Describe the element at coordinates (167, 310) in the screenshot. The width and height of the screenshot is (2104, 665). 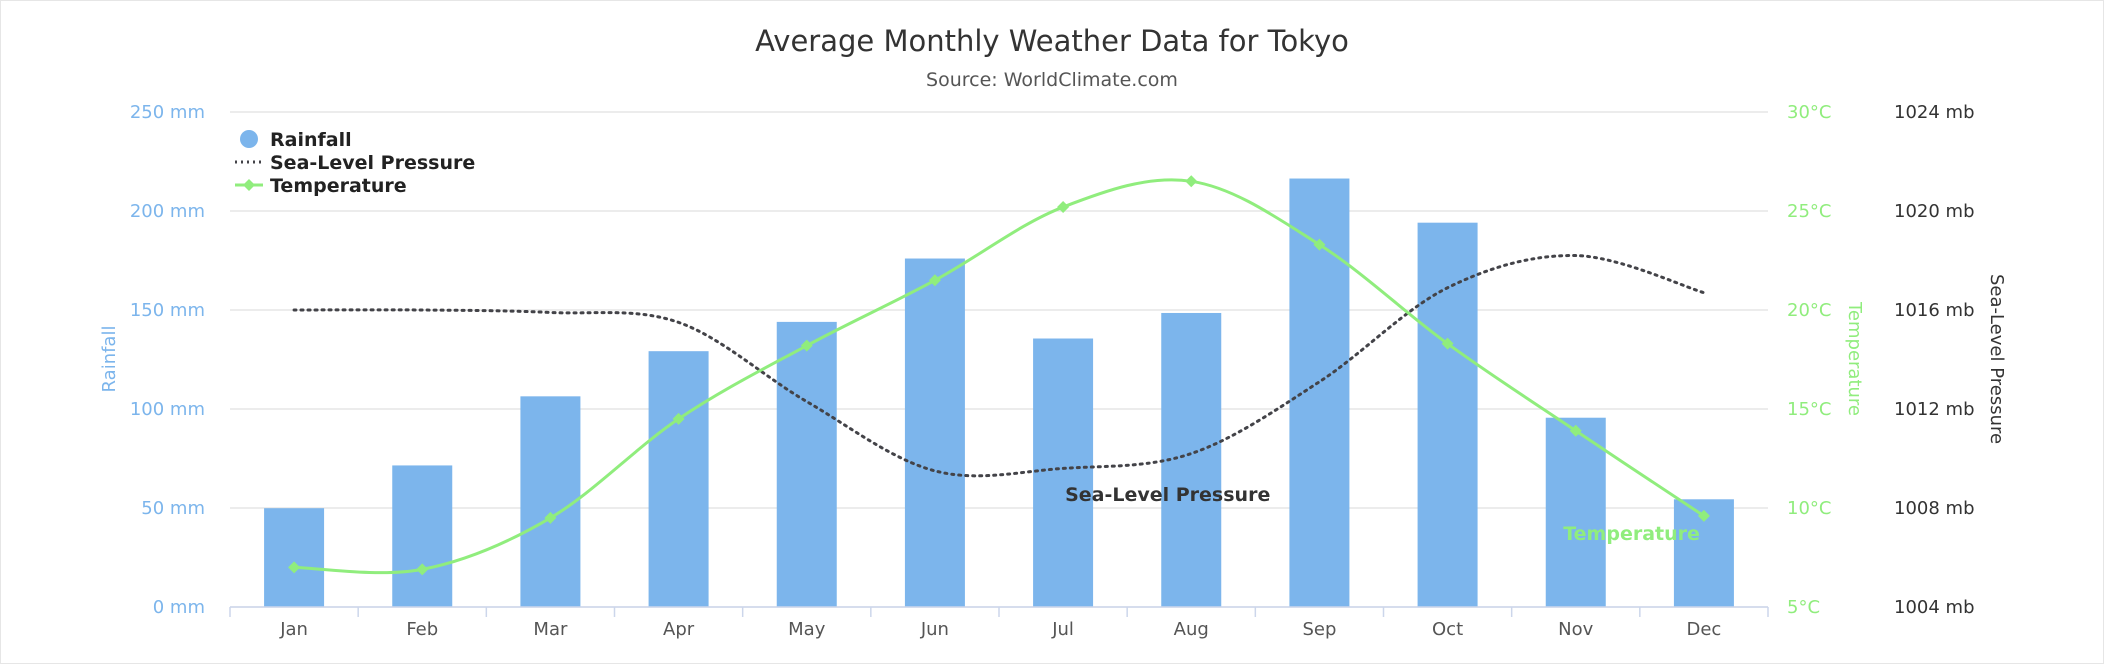
I see `rainfall-tick-label: 150 mm` at that location.